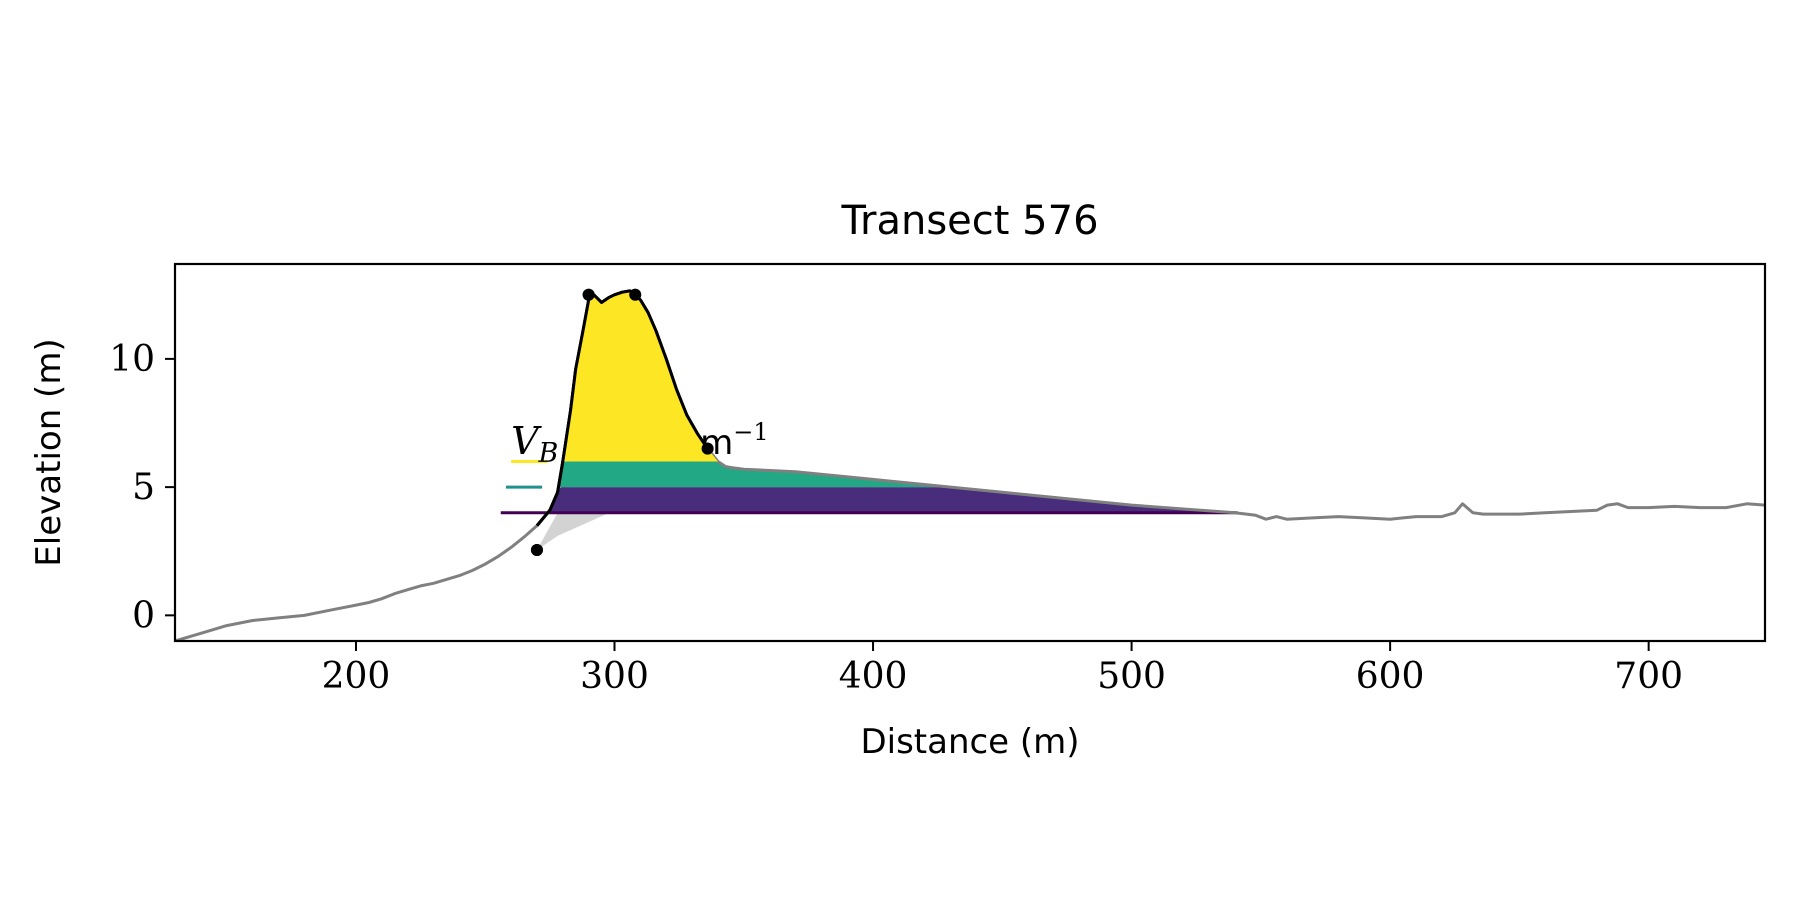 The width and height of the screenshot is (1800, 905). I want to click on dune-line-overlay, so click(622, 408).